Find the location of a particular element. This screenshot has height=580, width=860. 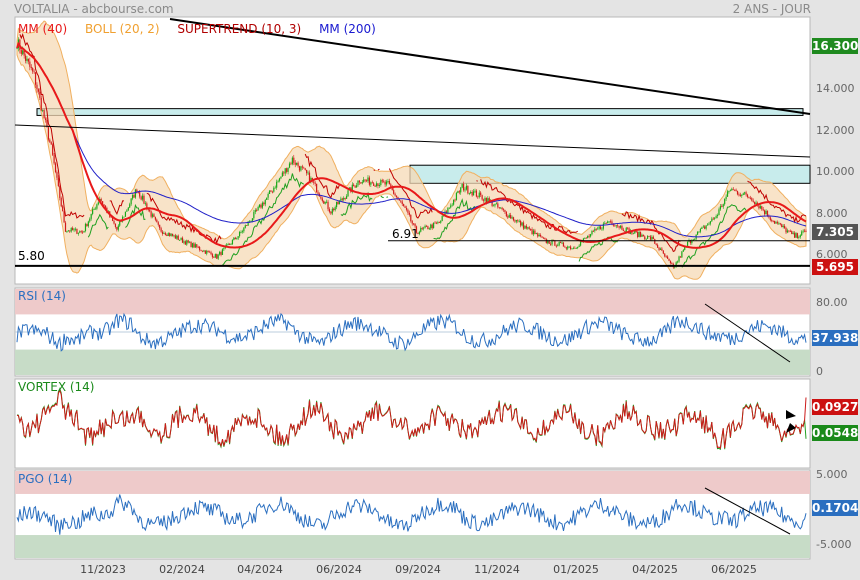

vortex-plus-tag: 0.0548 is located at coordinates (835, 433).